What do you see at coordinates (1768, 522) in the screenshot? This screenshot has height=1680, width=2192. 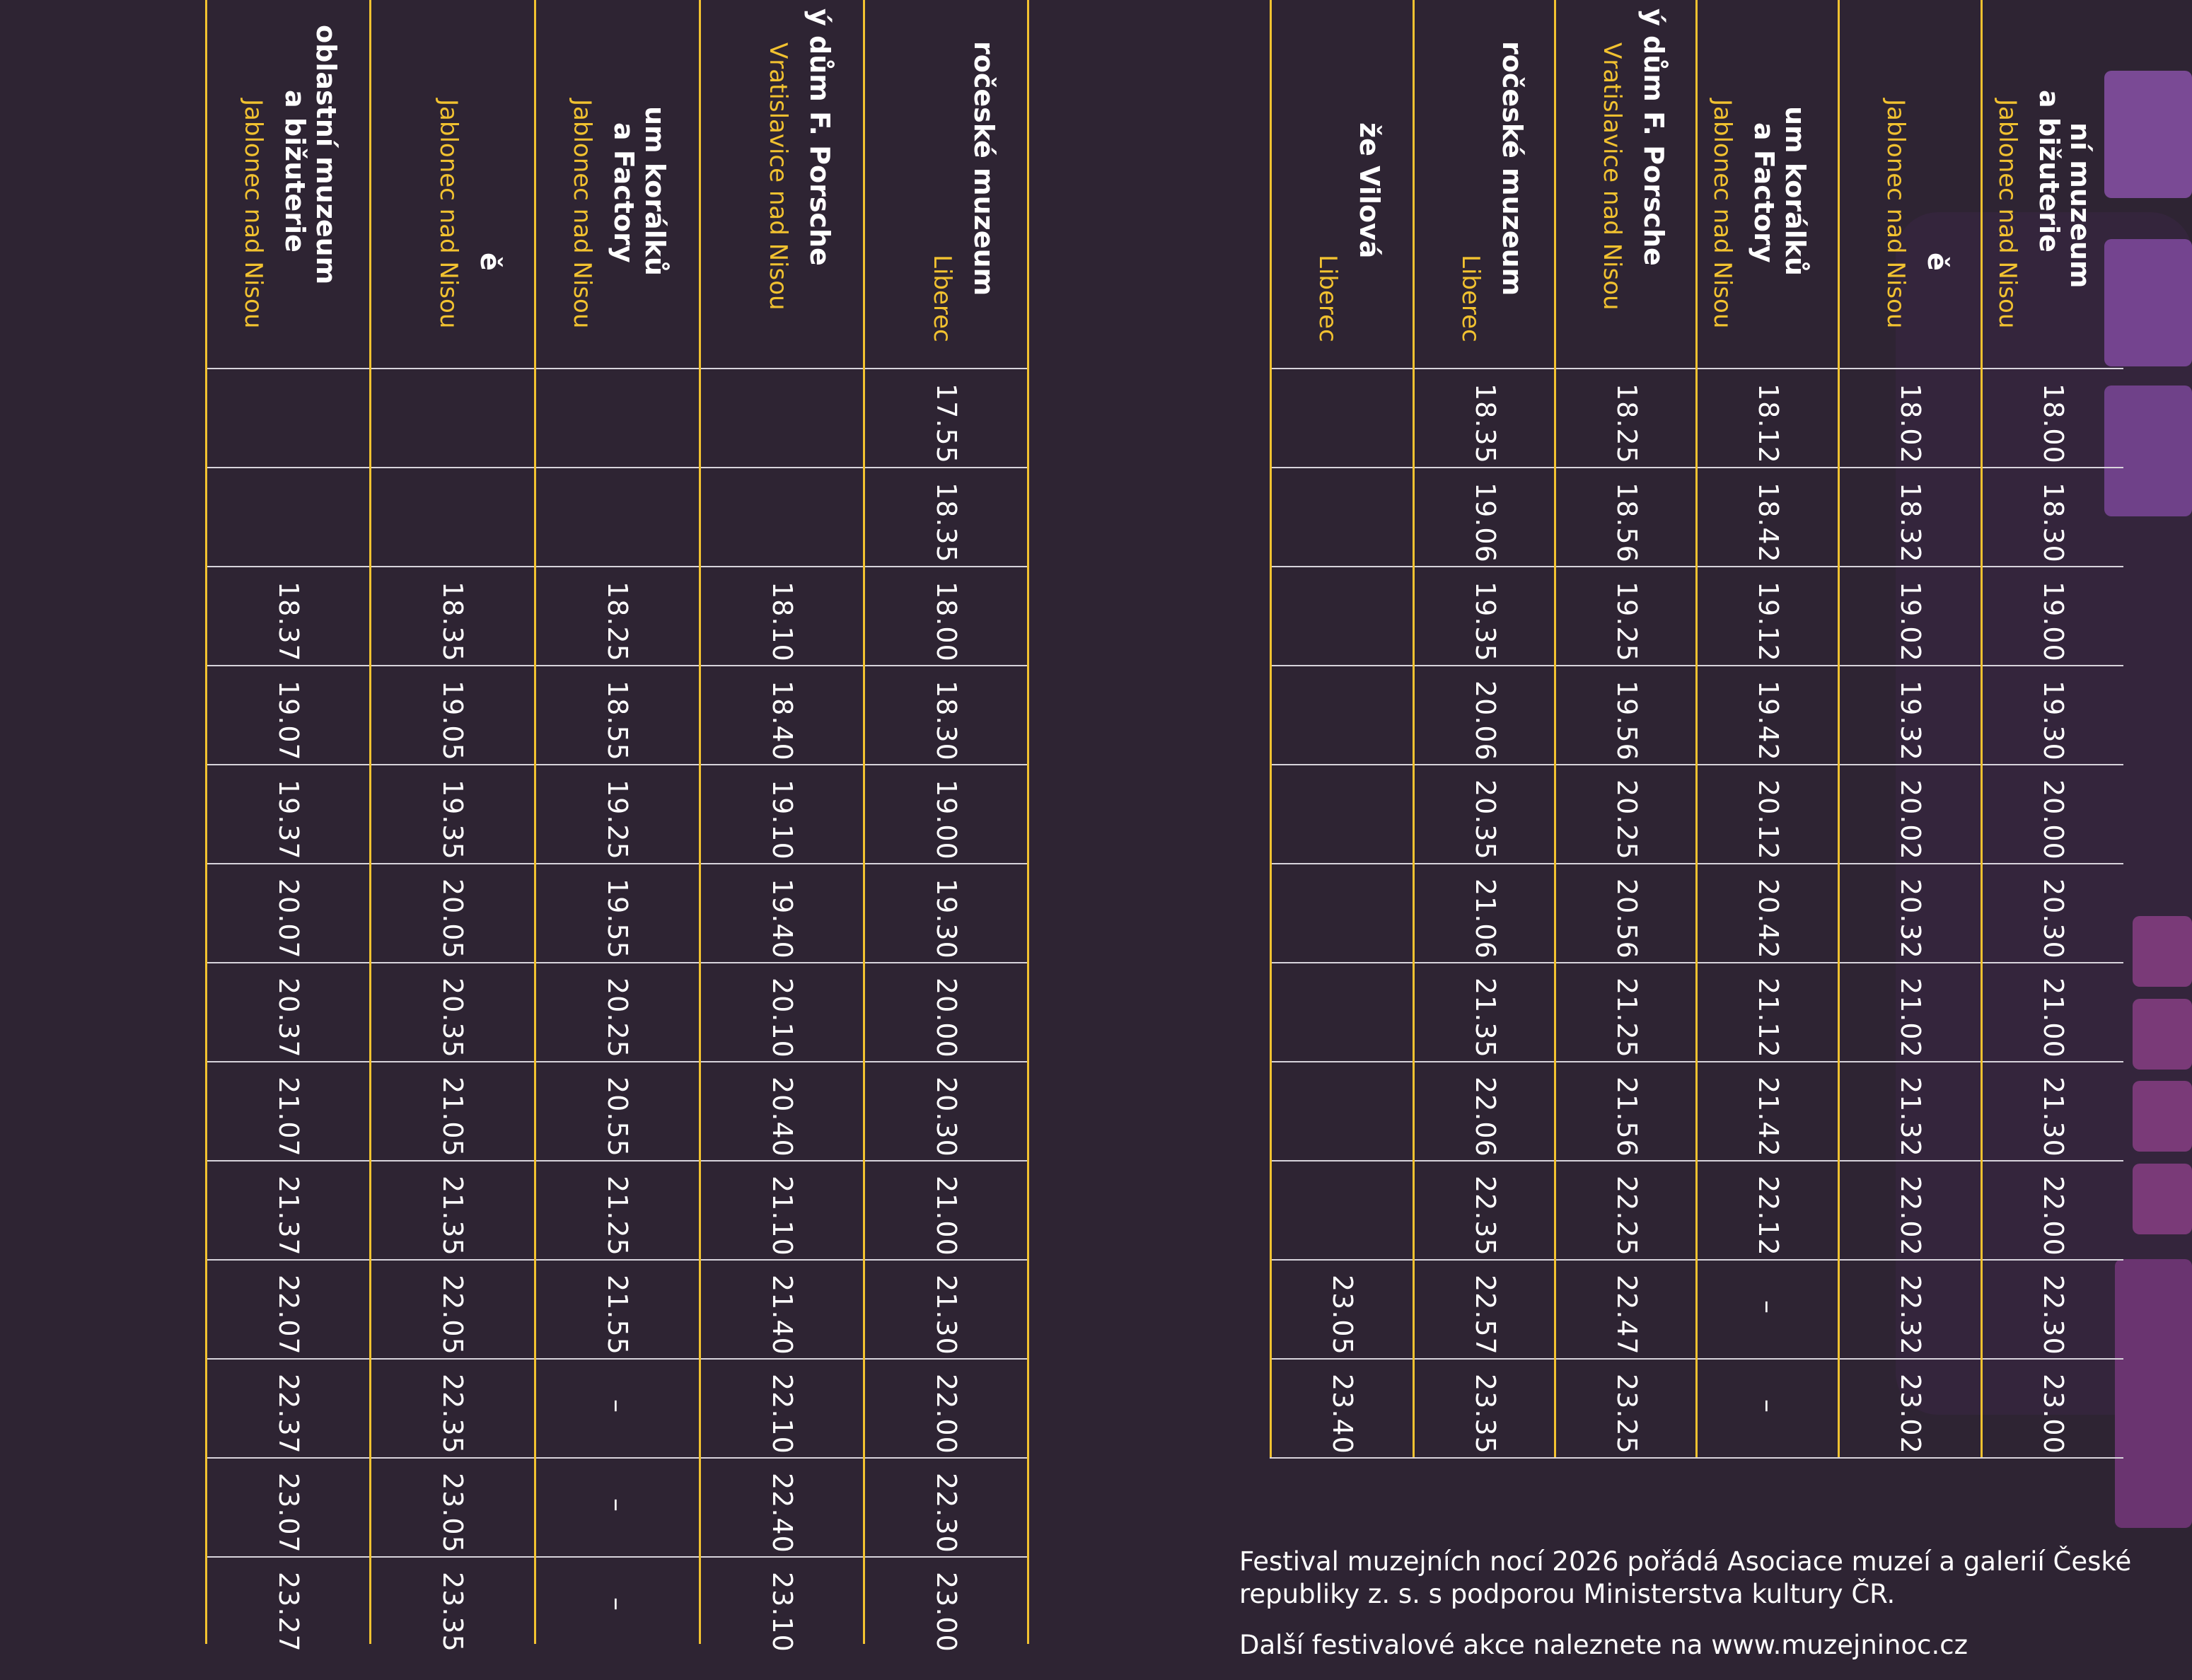 I see `departure-time: 18.42` at bounding box center [1768, 522].